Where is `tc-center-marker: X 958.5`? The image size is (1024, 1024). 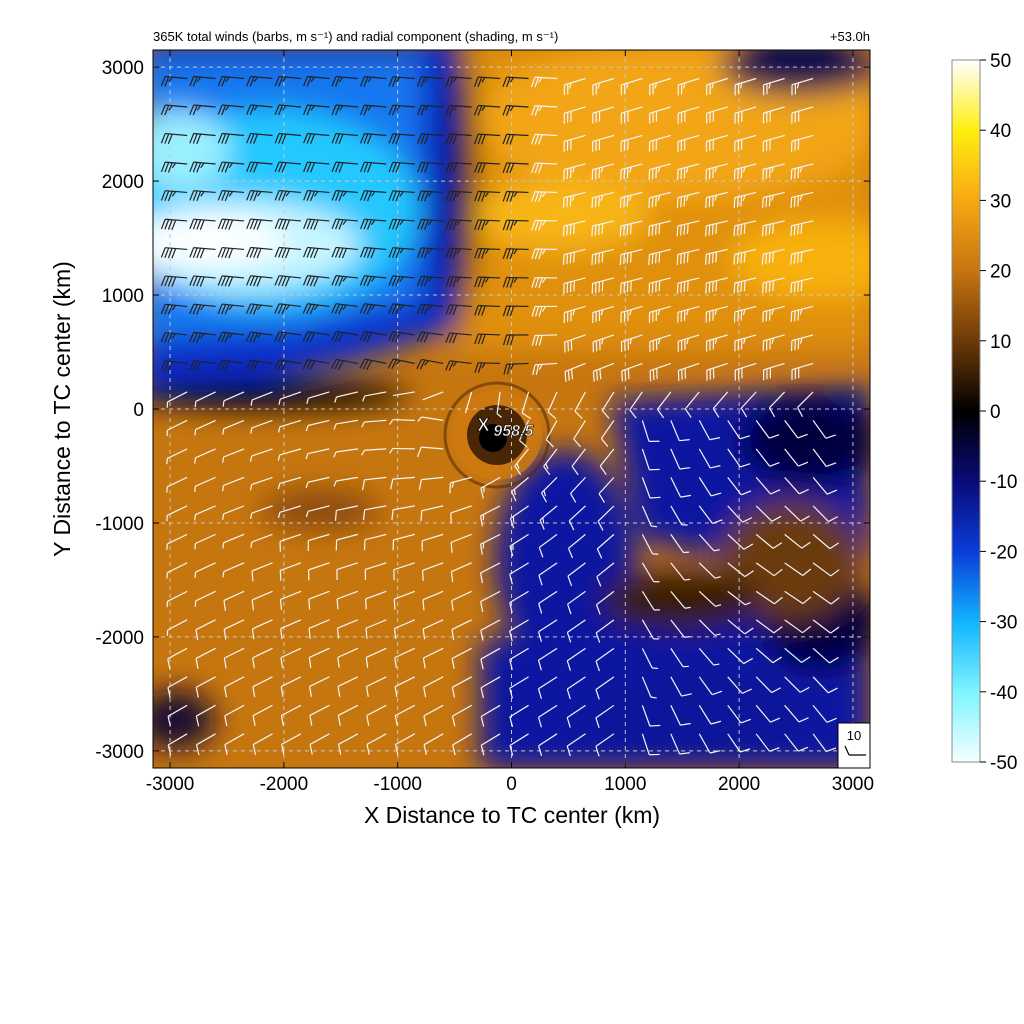
tc-center-marker: X 958.5 is located at coordinates (506, 428).